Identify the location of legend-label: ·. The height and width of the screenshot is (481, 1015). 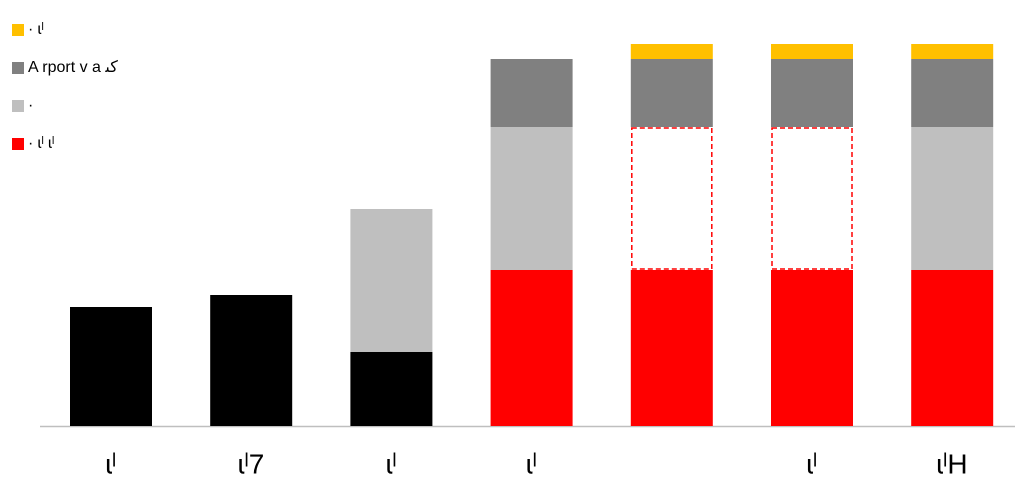
(30, 105).